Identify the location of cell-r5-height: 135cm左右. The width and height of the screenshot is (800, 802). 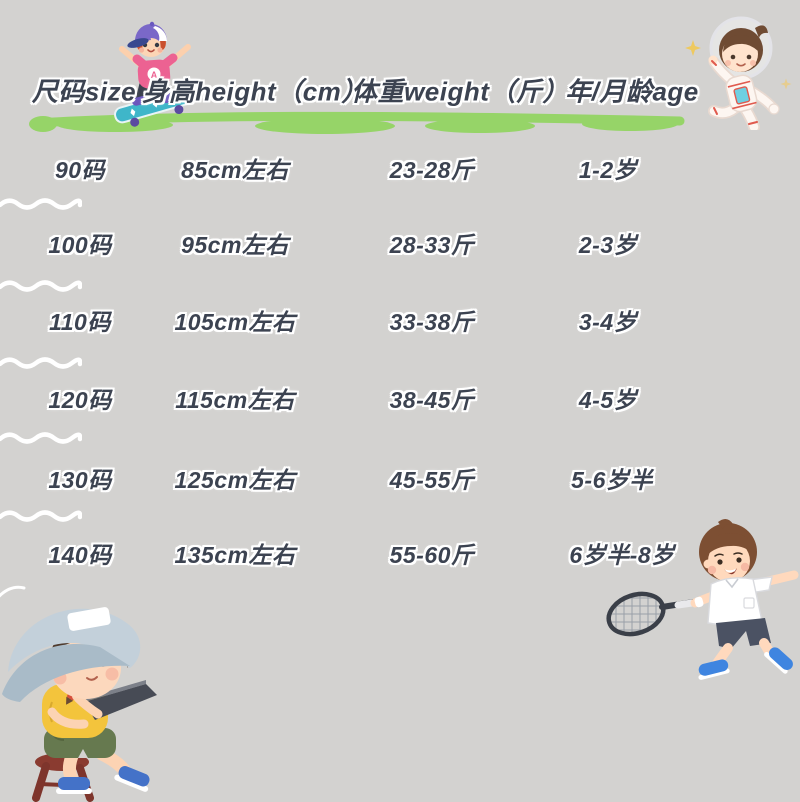
(235, 555).